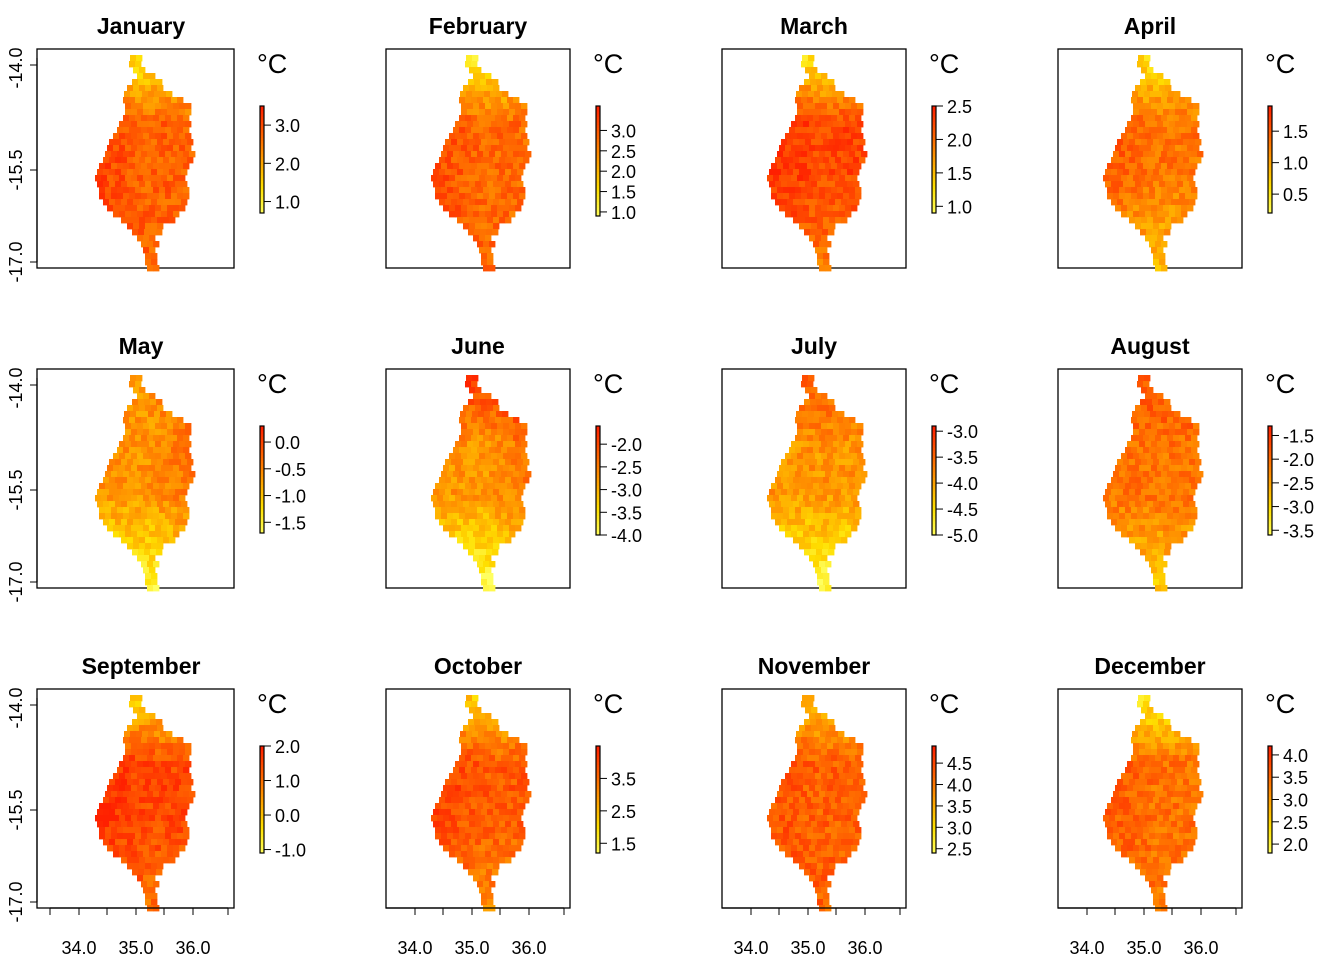 This screenshot has width=1344, height=960. I want to click on y-tick-label: -15.5, so click(16, 169).